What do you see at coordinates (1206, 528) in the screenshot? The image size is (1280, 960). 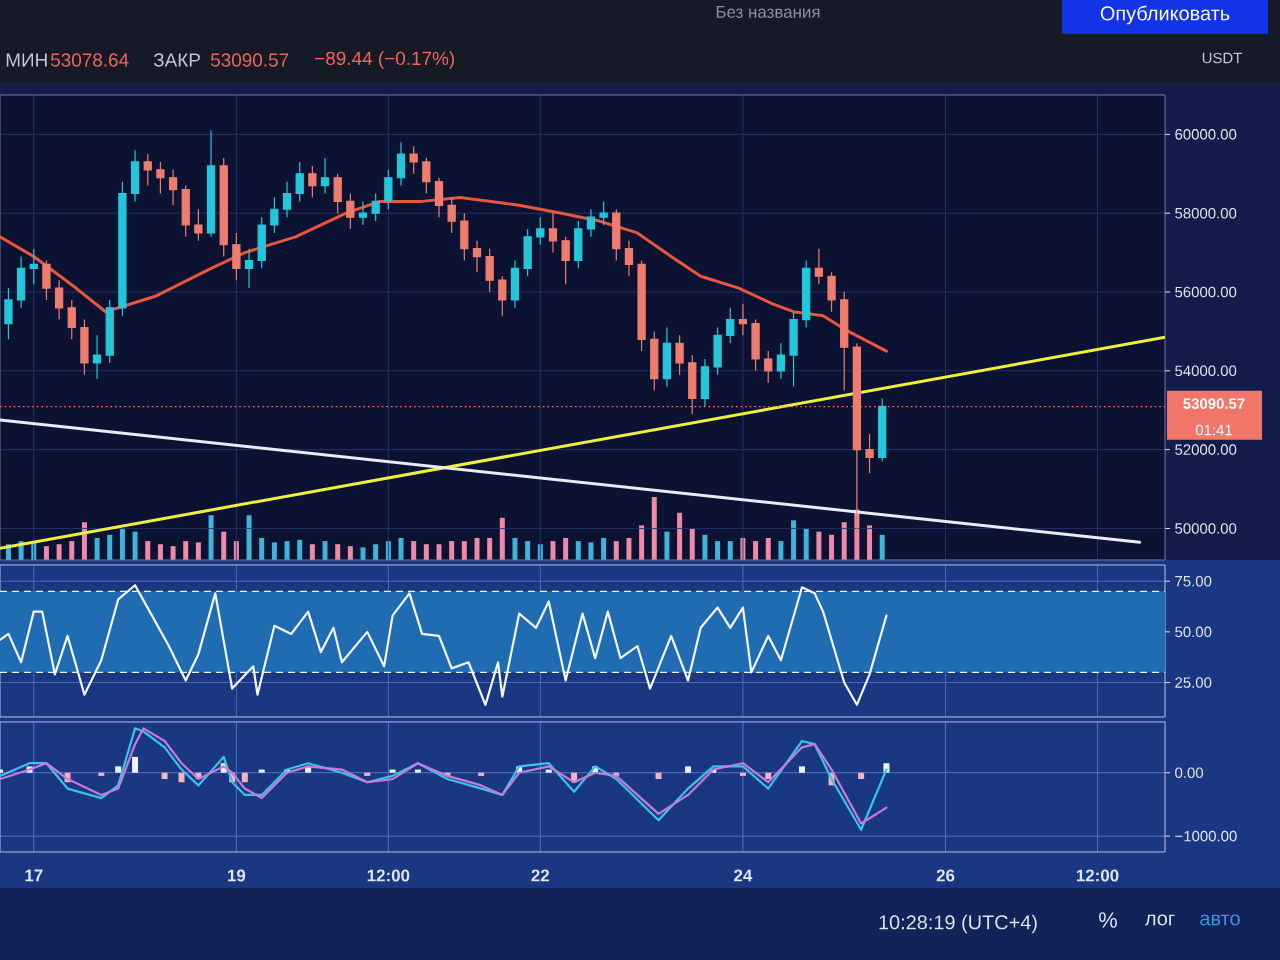 I see `y-tick-label: 50000.00` at bounding box center [1206, 528].